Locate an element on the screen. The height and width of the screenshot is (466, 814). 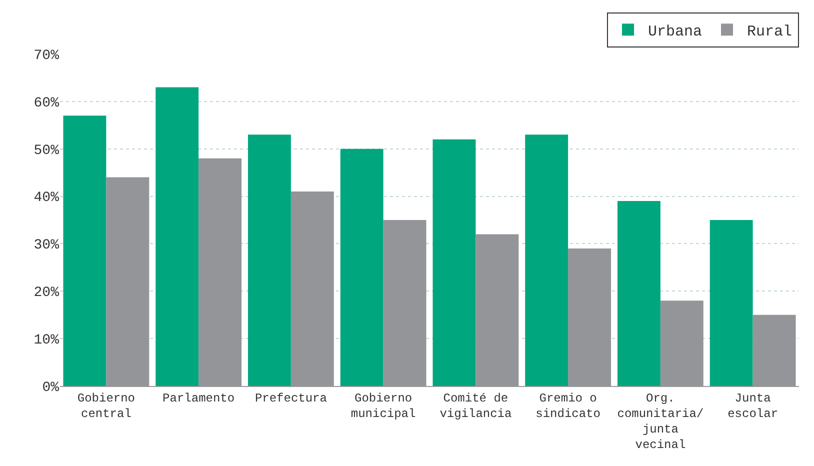
y-tick-label: 60% is located at coordinates (47, 103).